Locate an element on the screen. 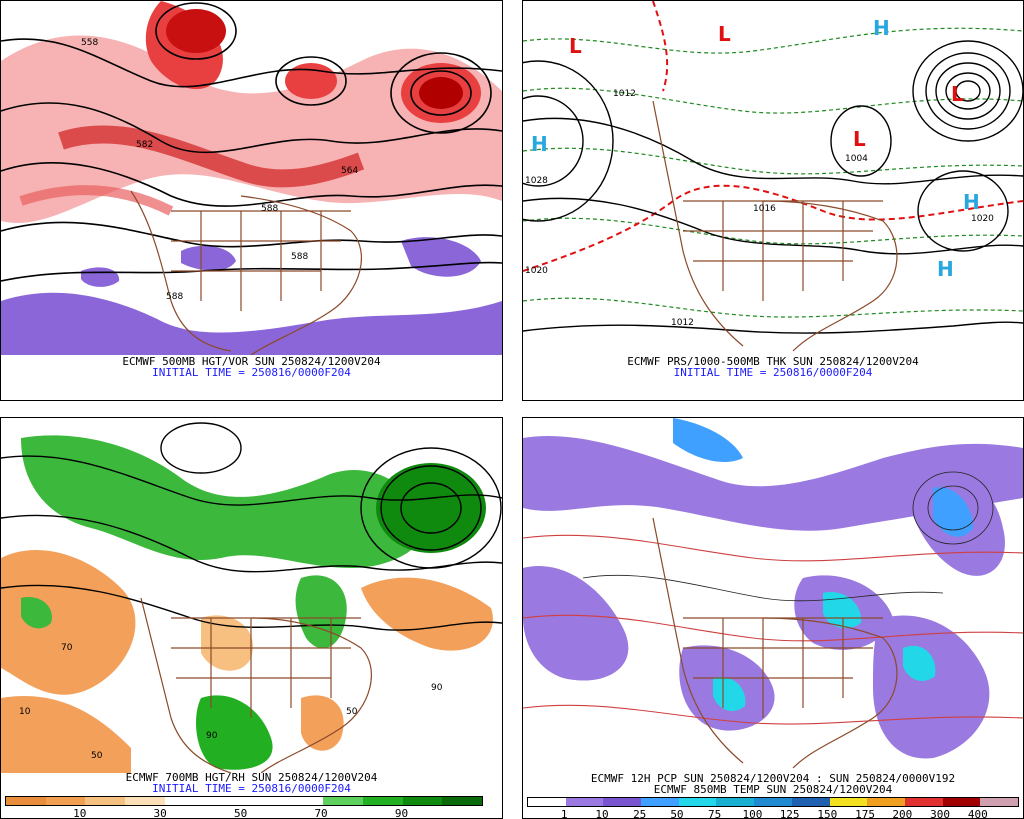 This screenshot has height=819, width=1024. colorbar-tick-label: 30 is located at coordinates (160, 813).